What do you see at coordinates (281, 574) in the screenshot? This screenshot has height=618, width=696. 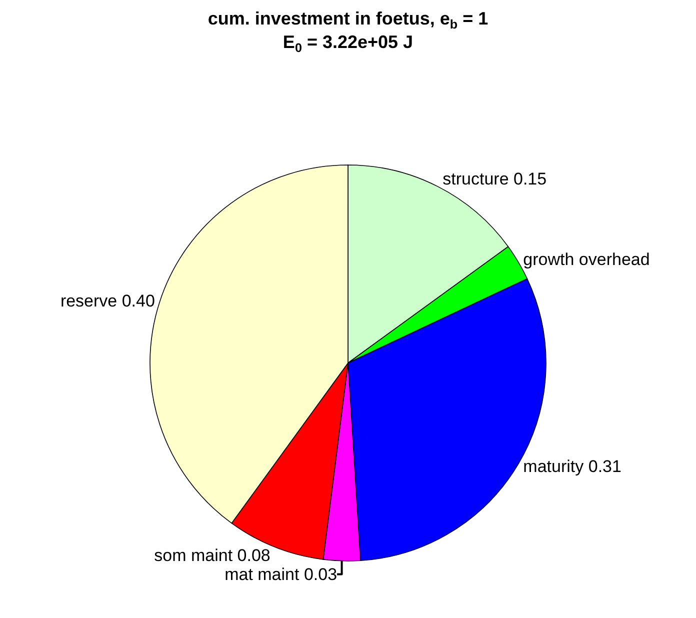 I see `slice-label: mat maint 0.03` at bounding box center [281, 574].